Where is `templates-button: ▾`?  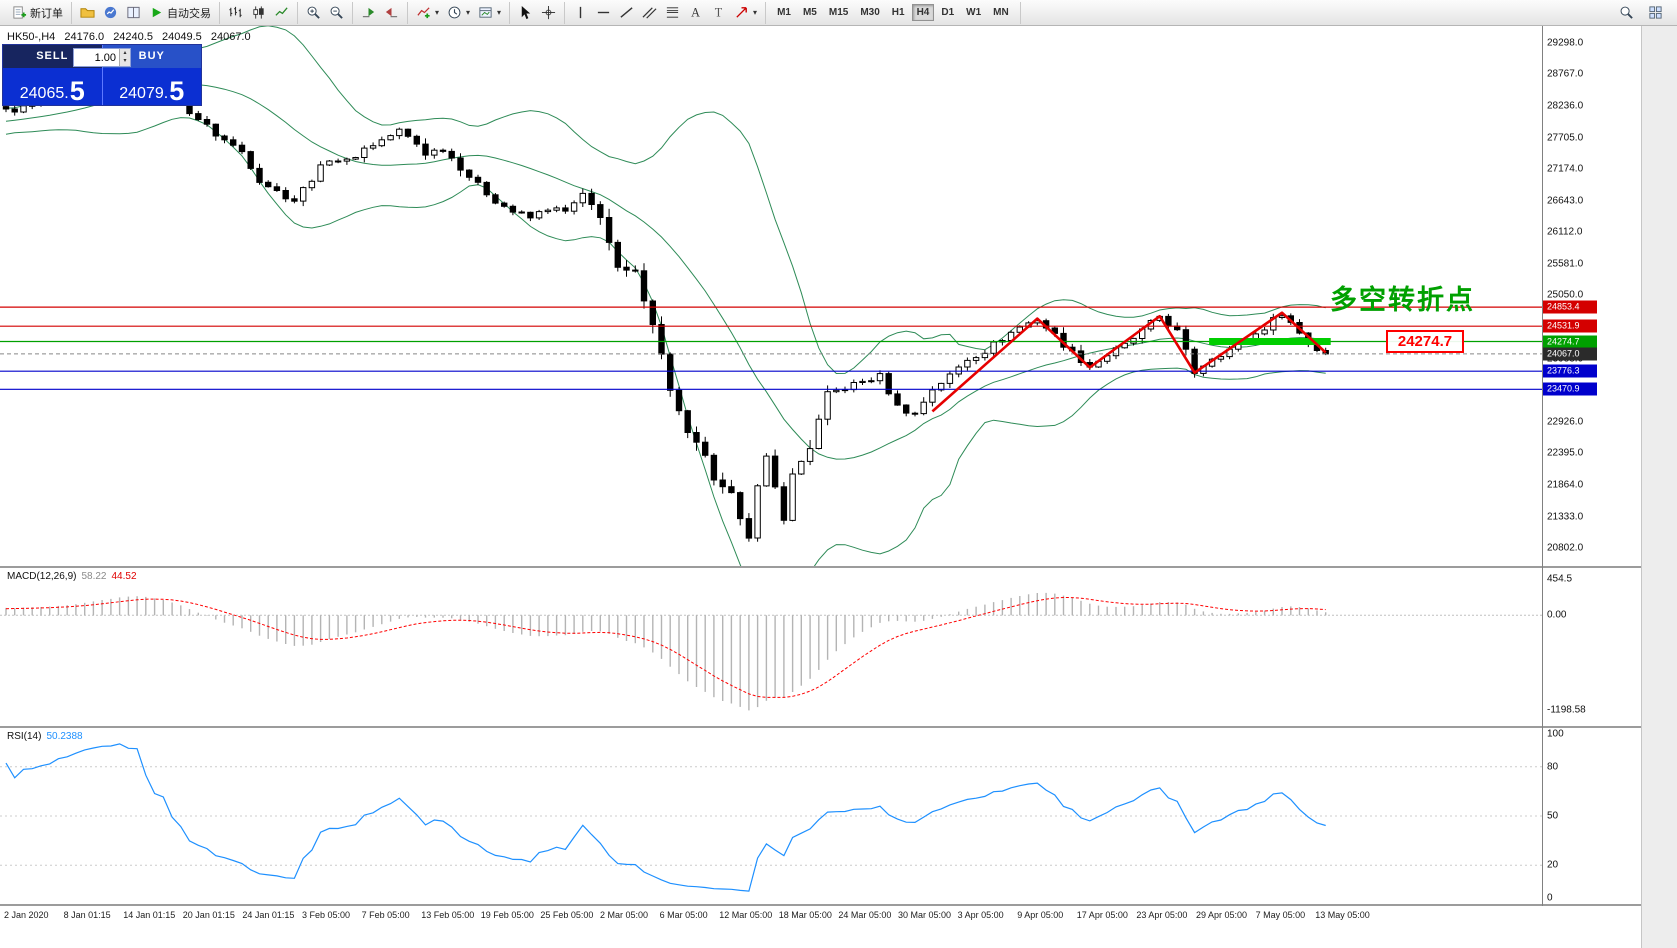
templates-button: ▾ is located at coordinates (489, 12).